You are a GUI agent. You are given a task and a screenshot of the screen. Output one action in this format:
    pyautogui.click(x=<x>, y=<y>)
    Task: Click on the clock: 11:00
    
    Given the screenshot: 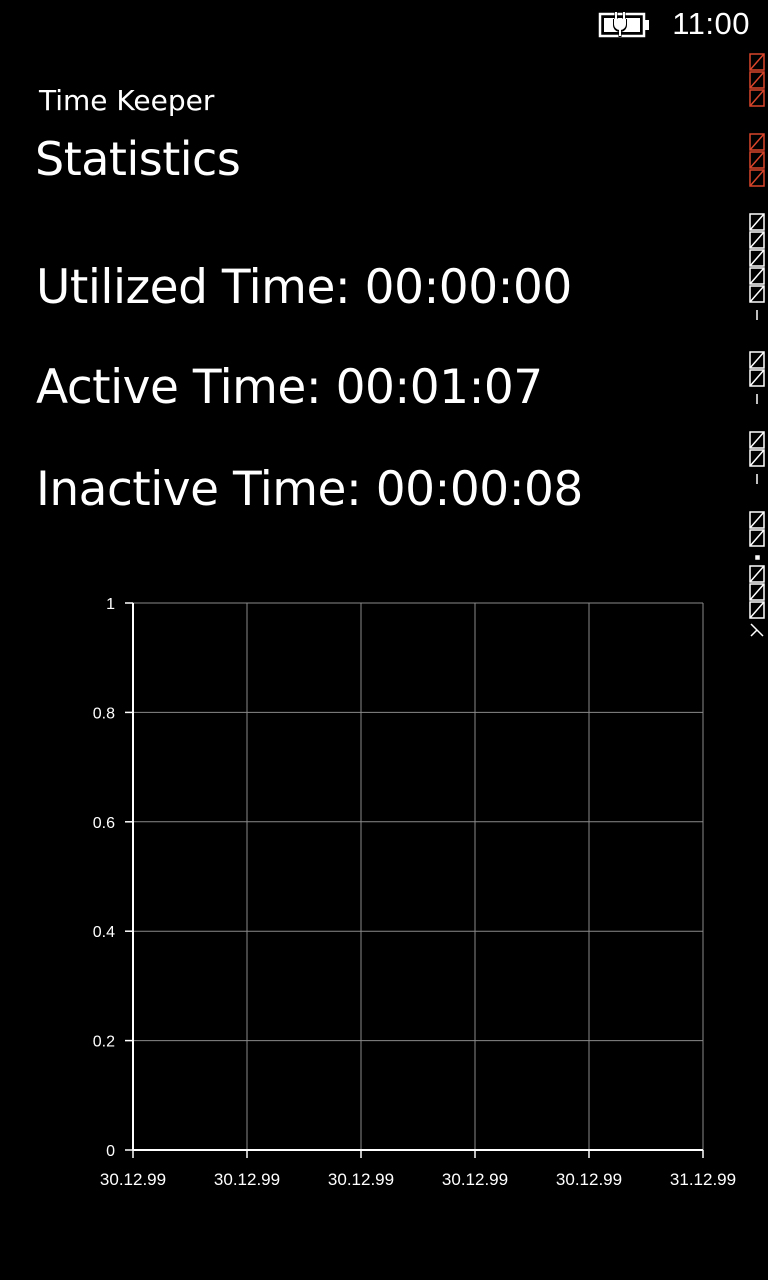 What is the action you would take?
    pyautogui.click(x=711, y=23)
    